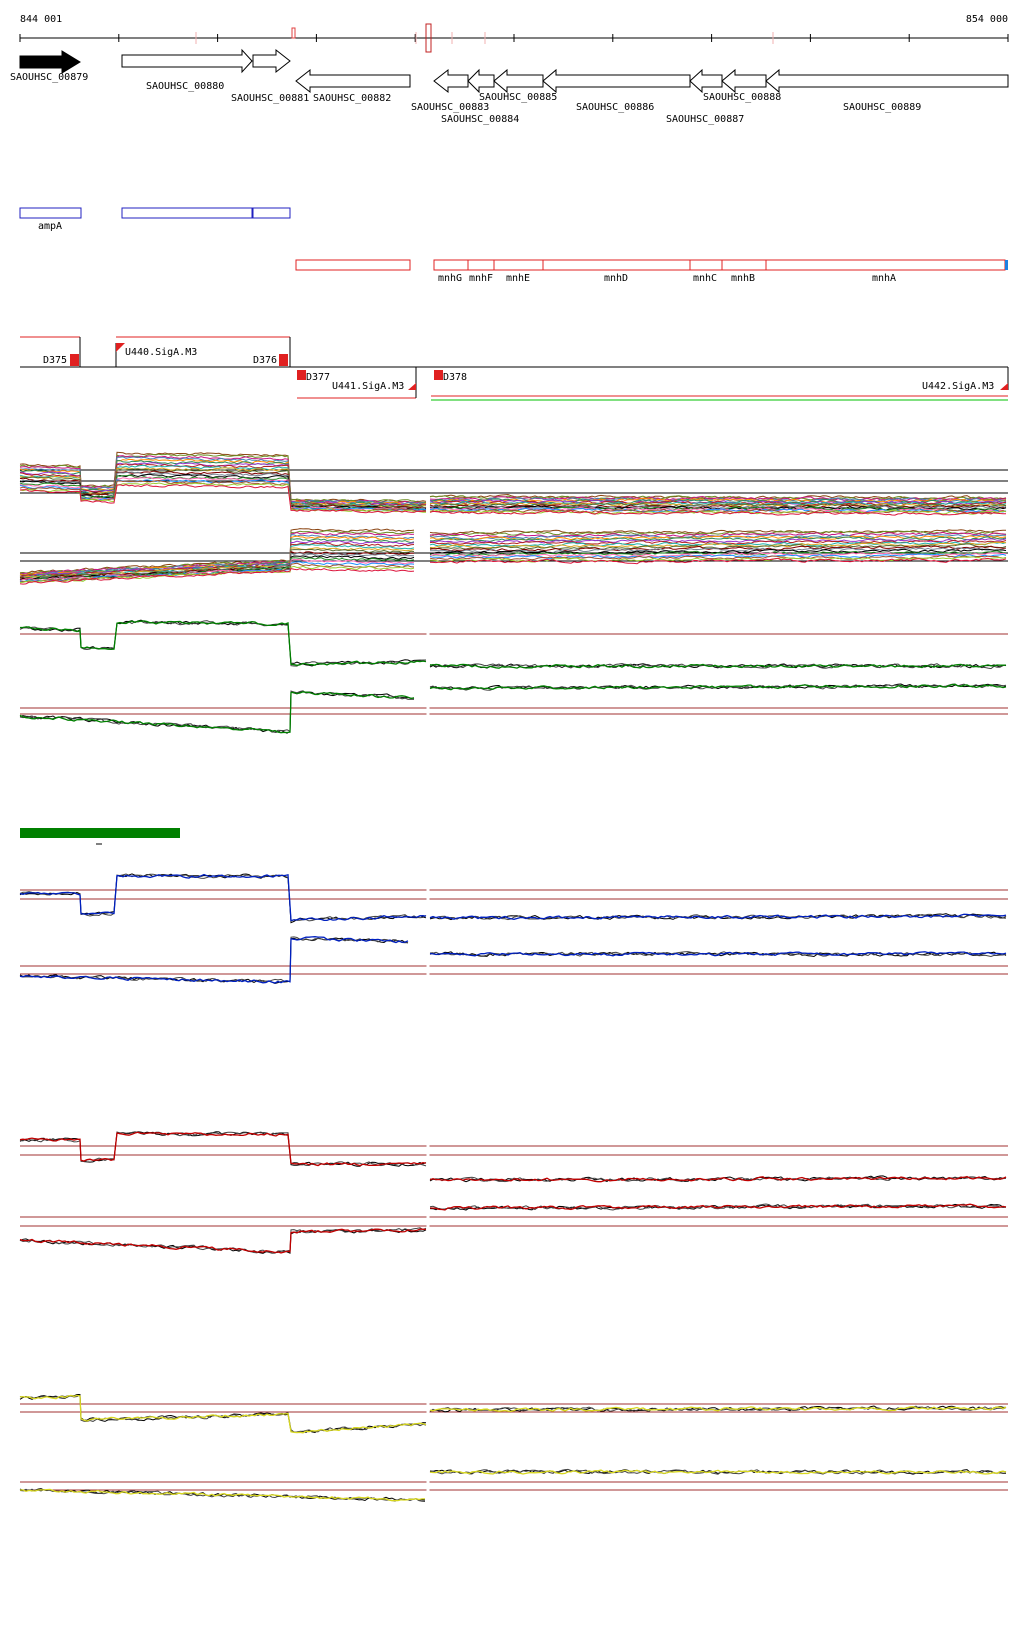  I want to click on annotation-label: mnhD, so click(616, 278).